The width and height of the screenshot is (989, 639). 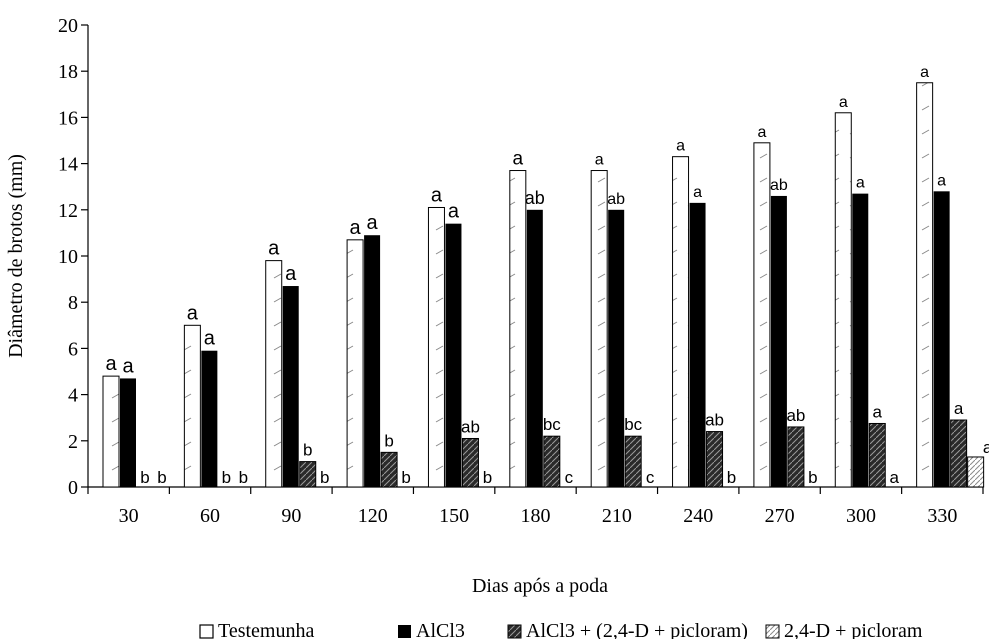 What do you see at coordinates (540, 586) in the screenshot?
I see `x-axis-title: Dias após a poda` at bounding box center [540, 586].